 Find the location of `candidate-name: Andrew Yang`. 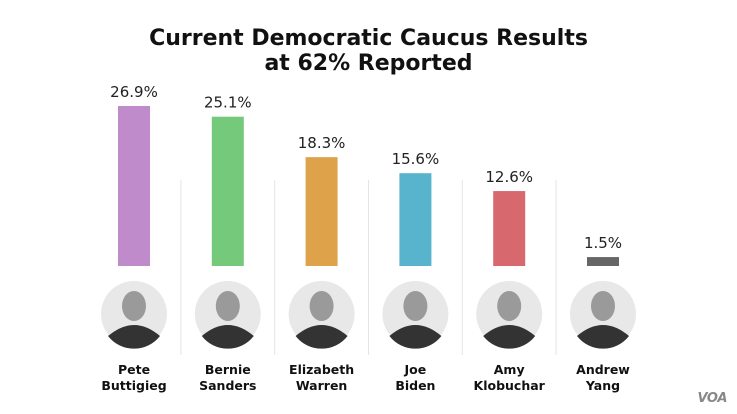

candidate-name: Andrew Yang is located at coordinates (603, 378).